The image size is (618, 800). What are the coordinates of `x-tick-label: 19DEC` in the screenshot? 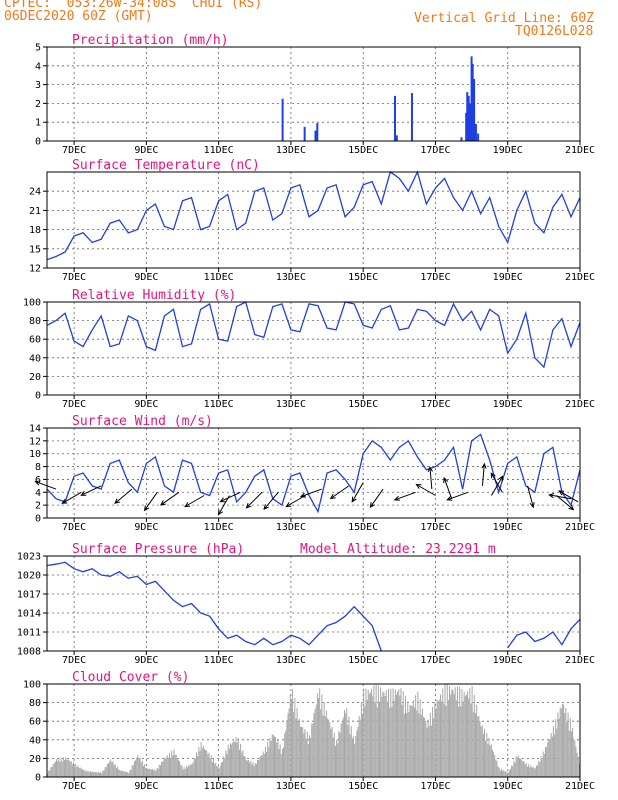 It's located at (508, 660).